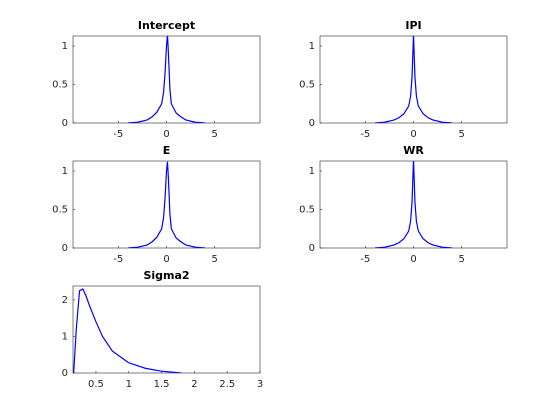 The width and height of the screenshot is (560, 420). I want to click on x-tick-label: 1, so click(129, 384).